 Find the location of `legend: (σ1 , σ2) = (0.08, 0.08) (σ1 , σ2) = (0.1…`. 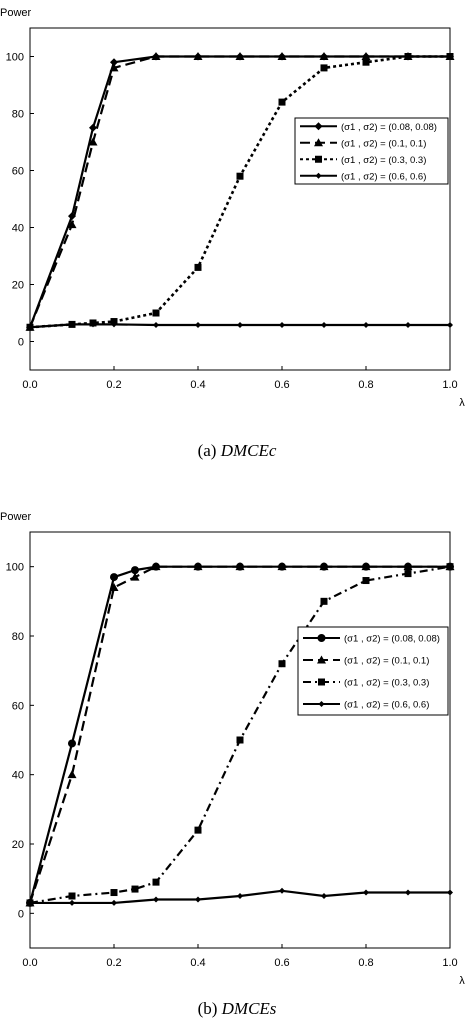

legend: (σ1 , σ2) = (0.08, 0.08) (σ1 , σ2) = (0.1… is located at coordinates (371, 151).